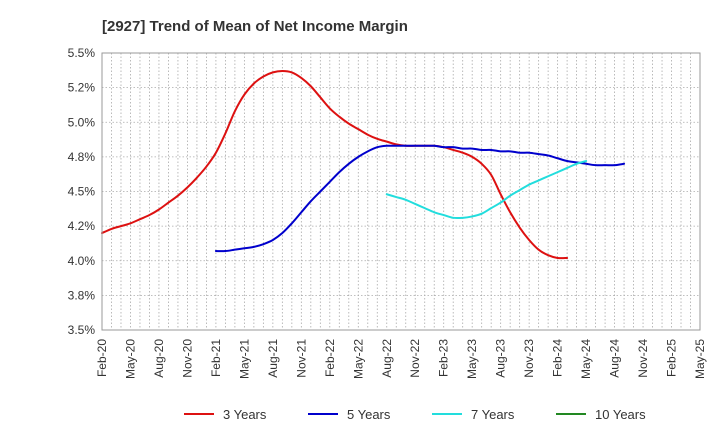 The image size is (720, 440). I want to click on y-tick-label: 5.5%, so click(82, 53).